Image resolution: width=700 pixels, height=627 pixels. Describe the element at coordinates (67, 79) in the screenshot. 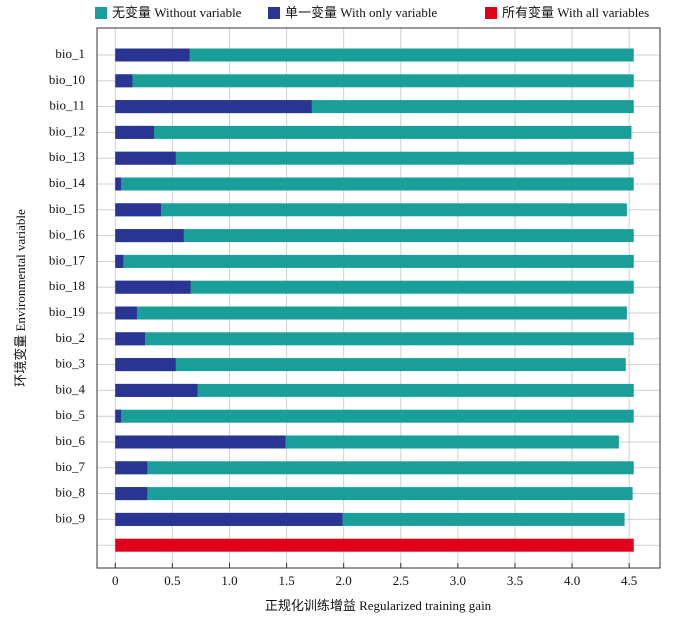

I see `y-tick-label: bio_10` at that location.